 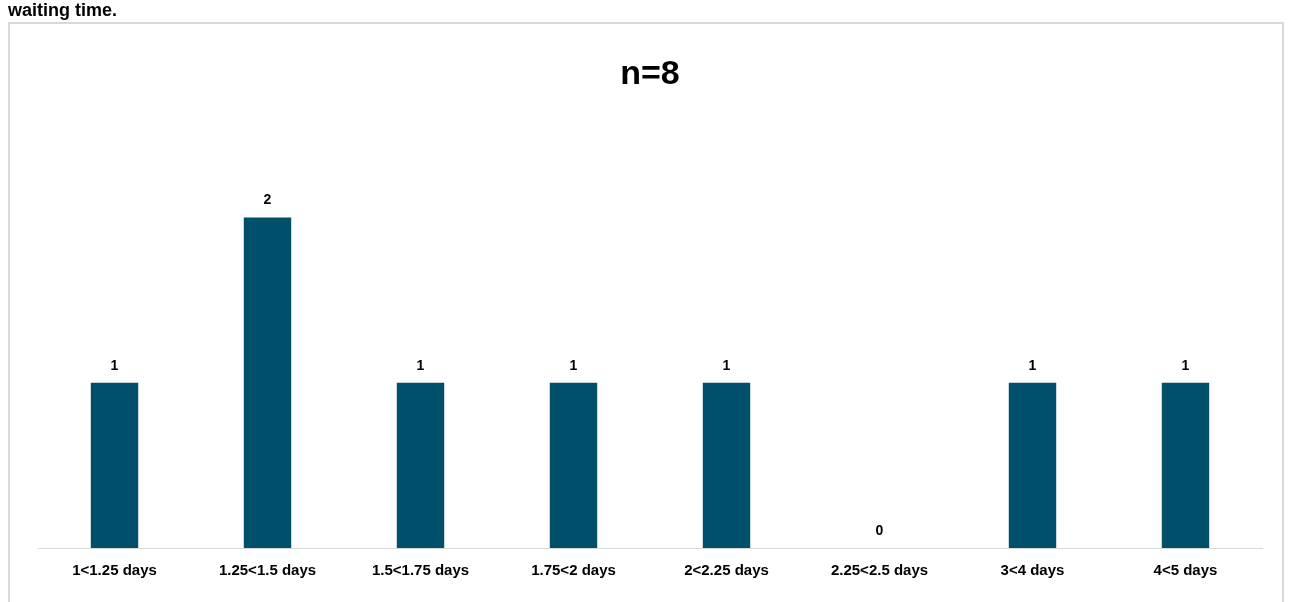 What do you see at coordinates (879, 570) in the screenshot?
I see `x-tick-label: 2.25<2.5 days` at bounding box center [879, 570].